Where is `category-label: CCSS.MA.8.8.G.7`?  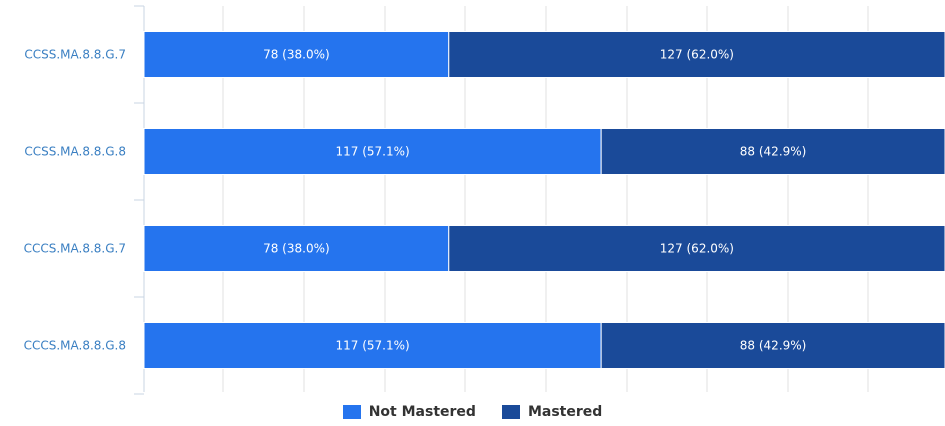
category-label: CCSS.MA.8.8.G.7 is located at coordinates (75, 55).